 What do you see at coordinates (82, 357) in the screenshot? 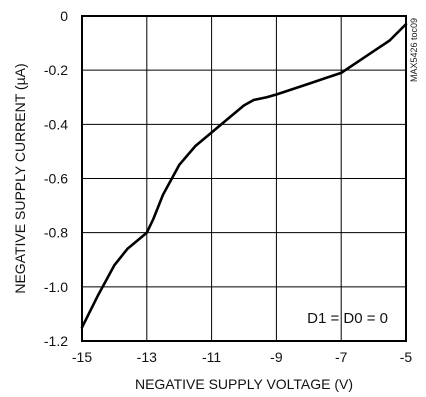
I see `x-tick-label: -15` at bounding box center [82, 357].